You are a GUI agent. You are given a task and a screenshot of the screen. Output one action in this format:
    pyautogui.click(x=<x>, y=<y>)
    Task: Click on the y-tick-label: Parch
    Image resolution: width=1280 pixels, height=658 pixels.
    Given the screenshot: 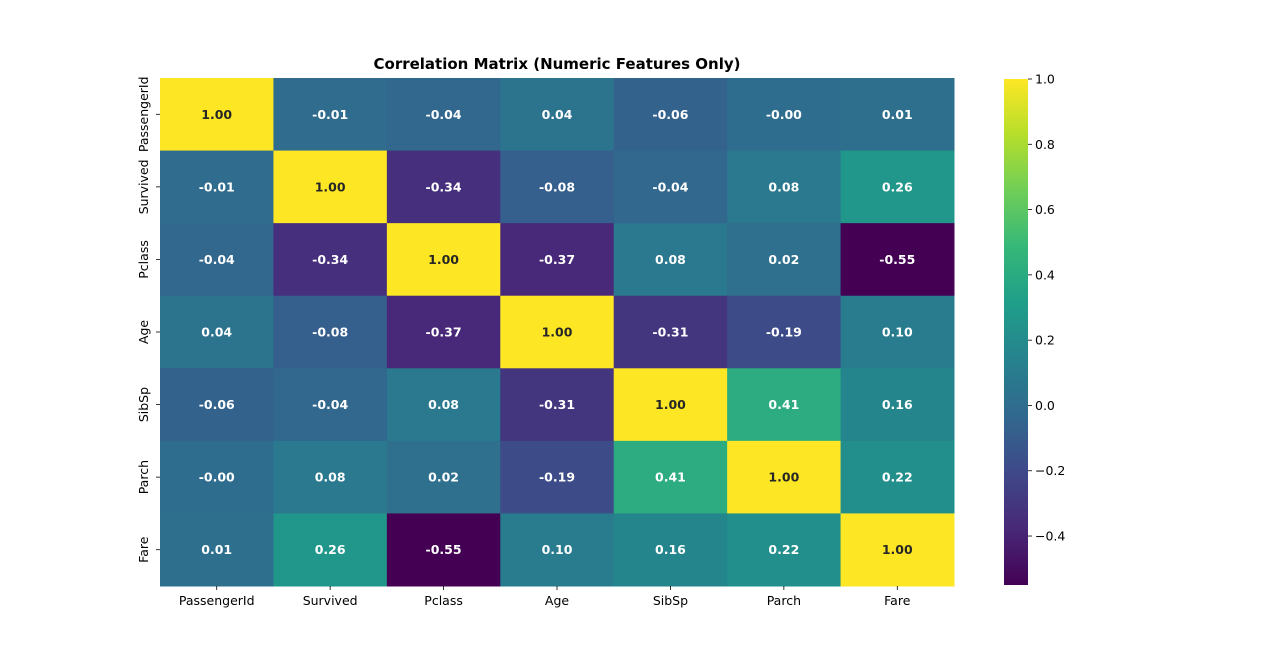 What is the action you would take?
    pyautogui.click(x=143, y=477)
    